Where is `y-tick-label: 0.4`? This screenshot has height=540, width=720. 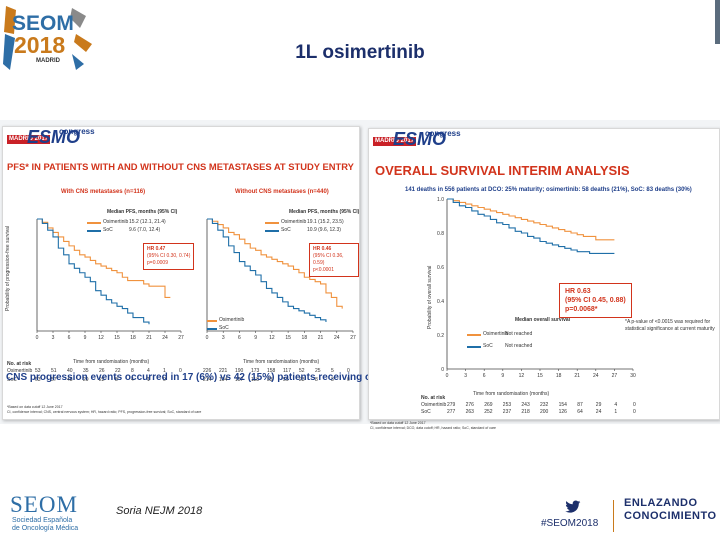 y-tick-label: 0.4 is located at coordinates (440, 302).